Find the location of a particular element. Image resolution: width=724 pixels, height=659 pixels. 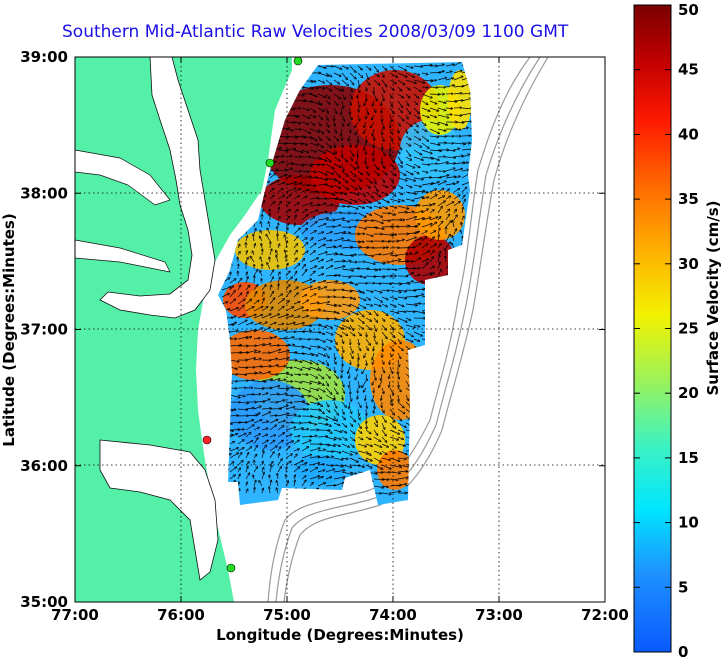

x-tick-label: 74:00 is located at coordinates (393, 615).